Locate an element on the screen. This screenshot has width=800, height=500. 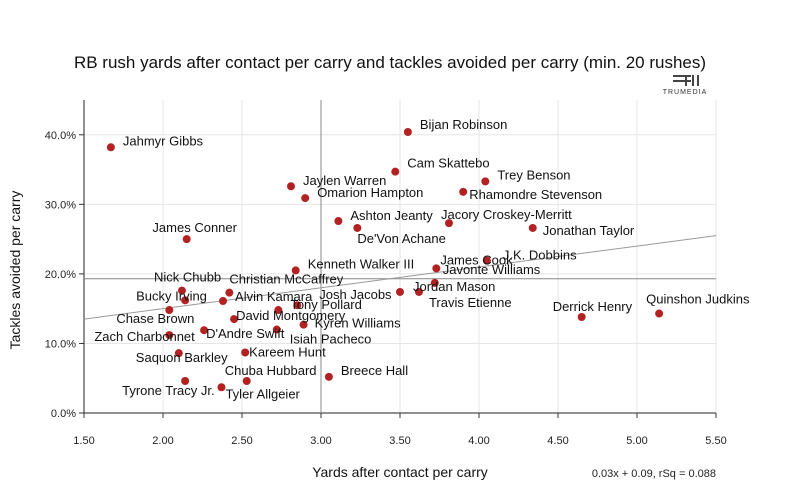
point-label: Jahmyr Gibbs is located at coordinates (163, 140).